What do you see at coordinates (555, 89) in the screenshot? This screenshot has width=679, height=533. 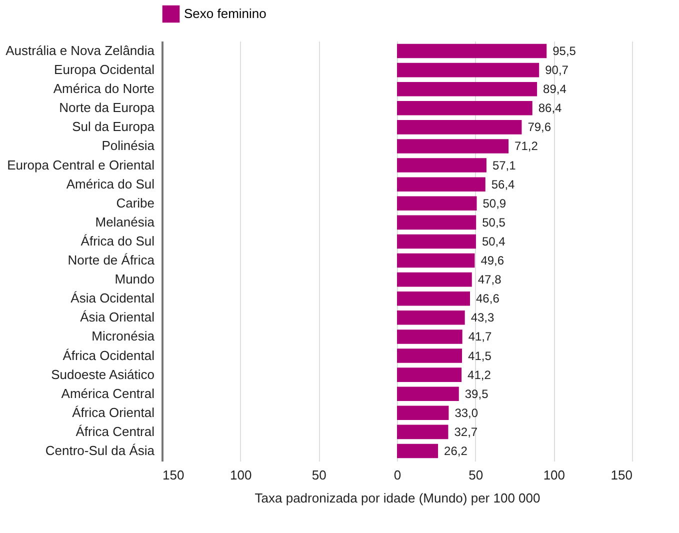 I see `data-label: 89,4` at bounding box center [555, 89].